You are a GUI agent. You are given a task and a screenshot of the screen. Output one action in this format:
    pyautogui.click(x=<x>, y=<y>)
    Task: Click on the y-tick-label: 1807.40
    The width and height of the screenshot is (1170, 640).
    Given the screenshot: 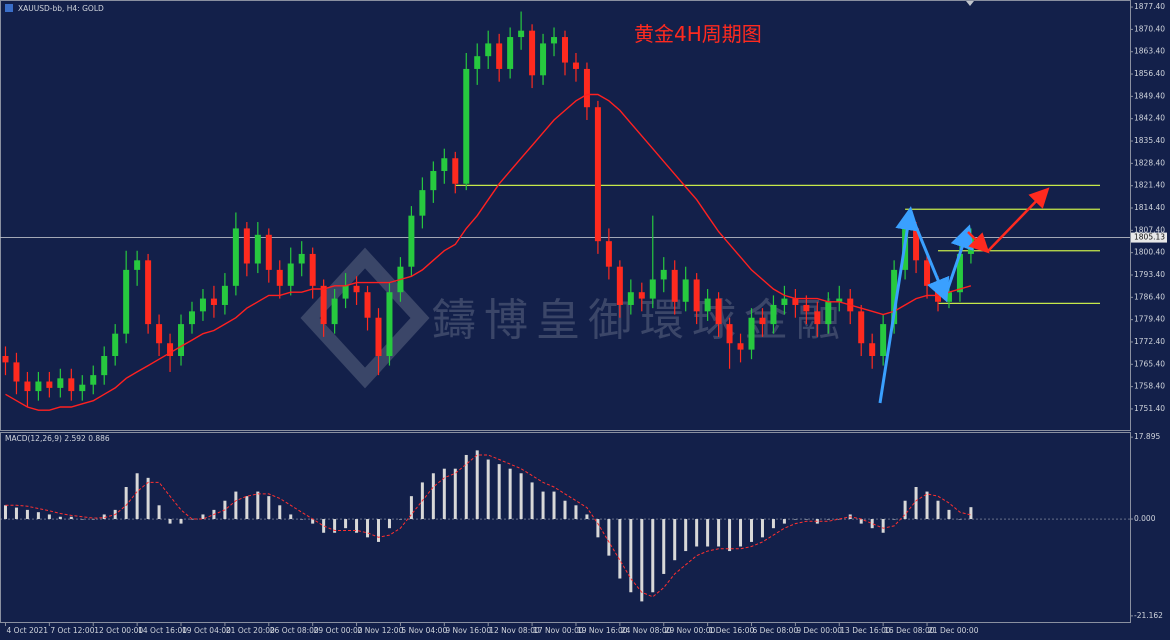 What is the action you would take?
    pyautogui.click(x=1149, y=229)
    